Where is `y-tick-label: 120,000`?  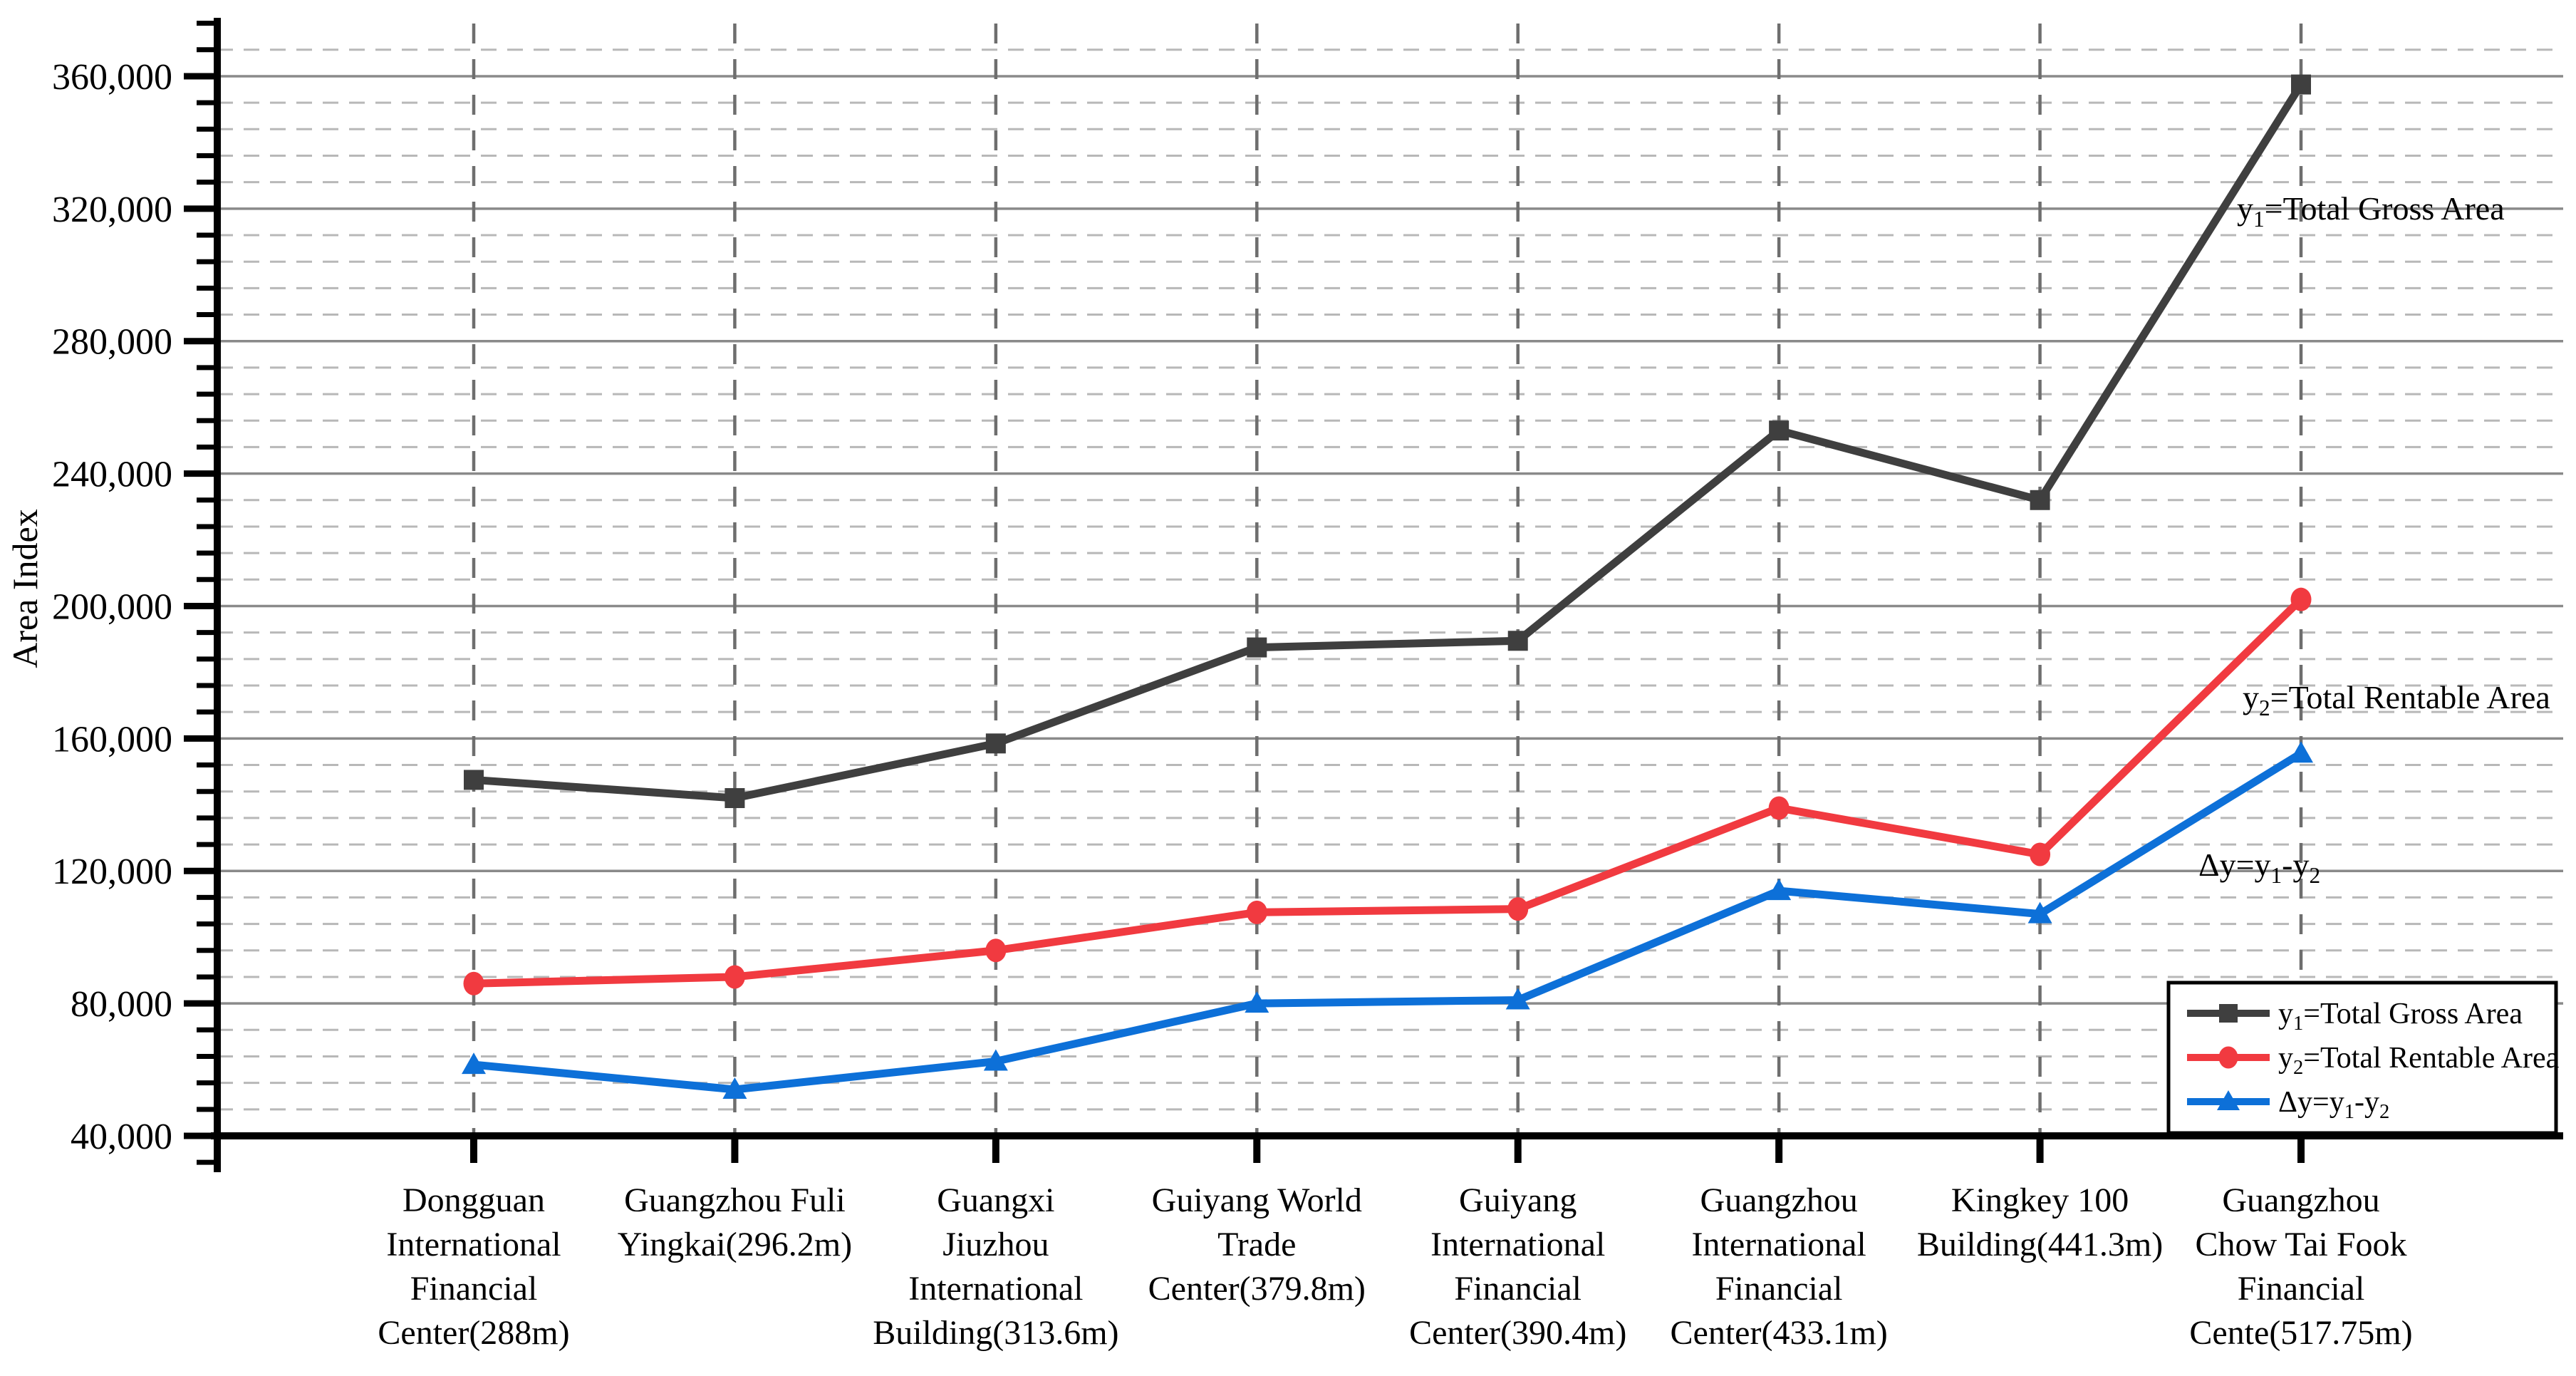
y-tick-label: 120,000 is located at coordinates (112, 872).